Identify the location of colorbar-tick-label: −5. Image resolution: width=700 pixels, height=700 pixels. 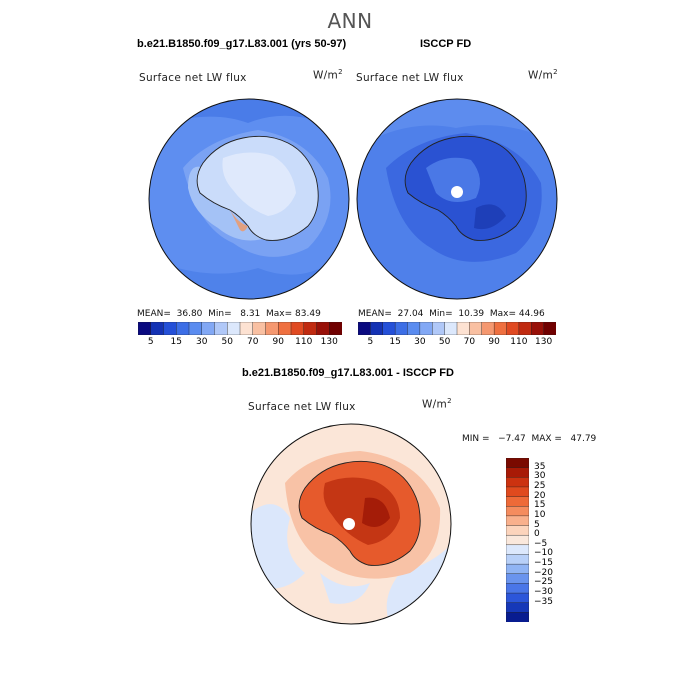
(541, 543).